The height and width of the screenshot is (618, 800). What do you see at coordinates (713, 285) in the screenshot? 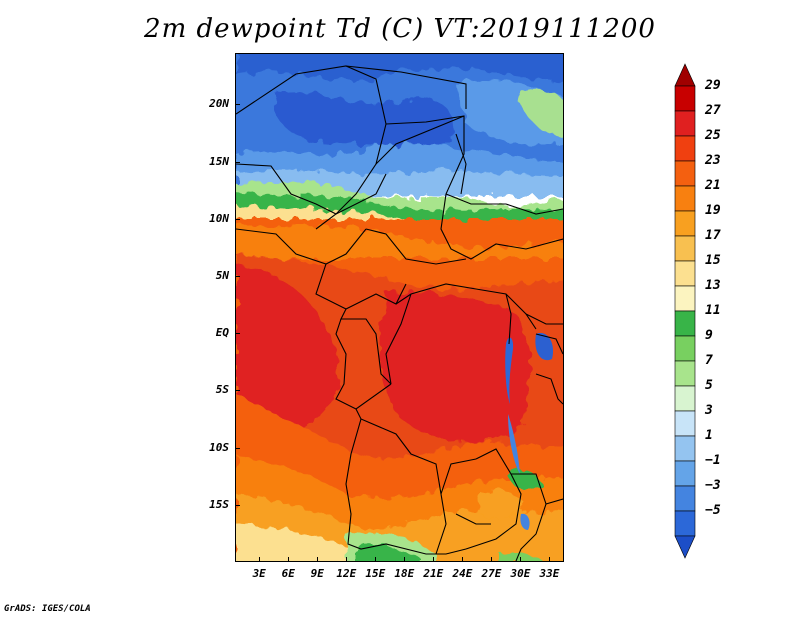
I see `colorbar-label: 13` at bounding box center [713, 285].